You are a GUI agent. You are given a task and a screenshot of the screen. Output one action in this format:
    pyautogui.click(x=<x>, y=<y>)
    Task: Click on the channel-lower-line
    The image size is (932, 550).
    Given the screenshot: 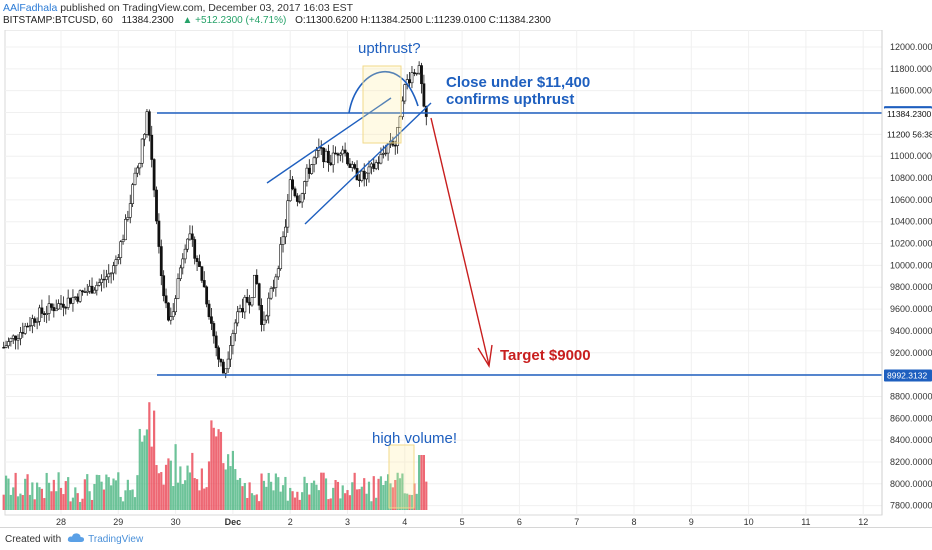 What is the action you would take?
    pyautogui.click(x=368, y=163)
    